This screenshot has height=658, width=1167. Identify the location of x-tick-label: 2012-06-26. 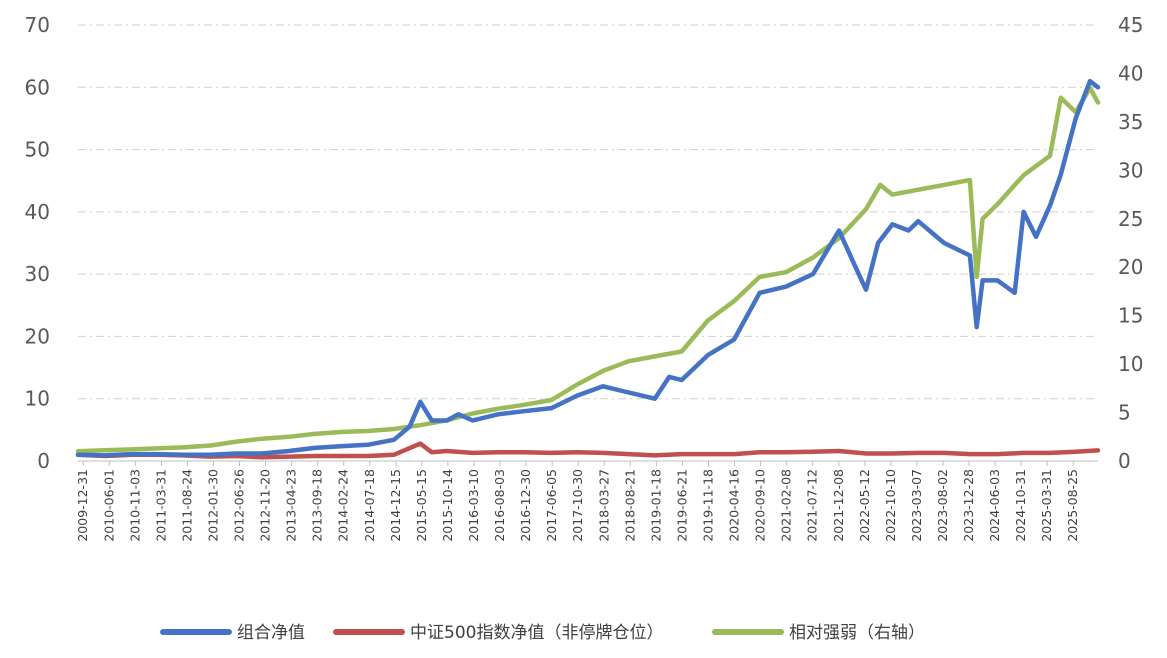
(239, 505).